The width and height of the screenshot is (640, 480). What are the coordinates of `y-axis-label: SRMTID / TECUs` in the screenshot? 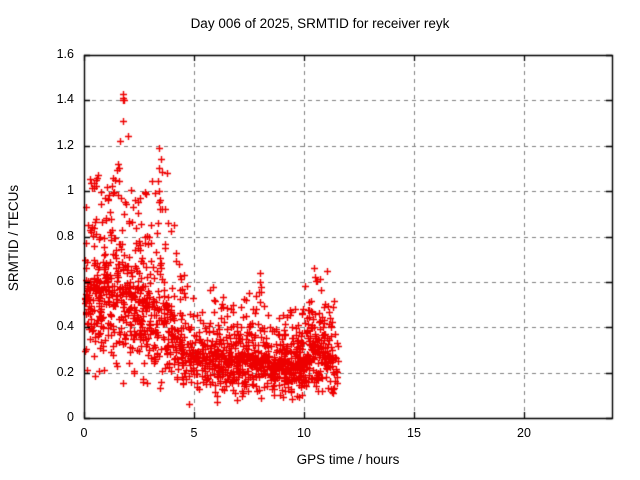 It's located at (13, 238).